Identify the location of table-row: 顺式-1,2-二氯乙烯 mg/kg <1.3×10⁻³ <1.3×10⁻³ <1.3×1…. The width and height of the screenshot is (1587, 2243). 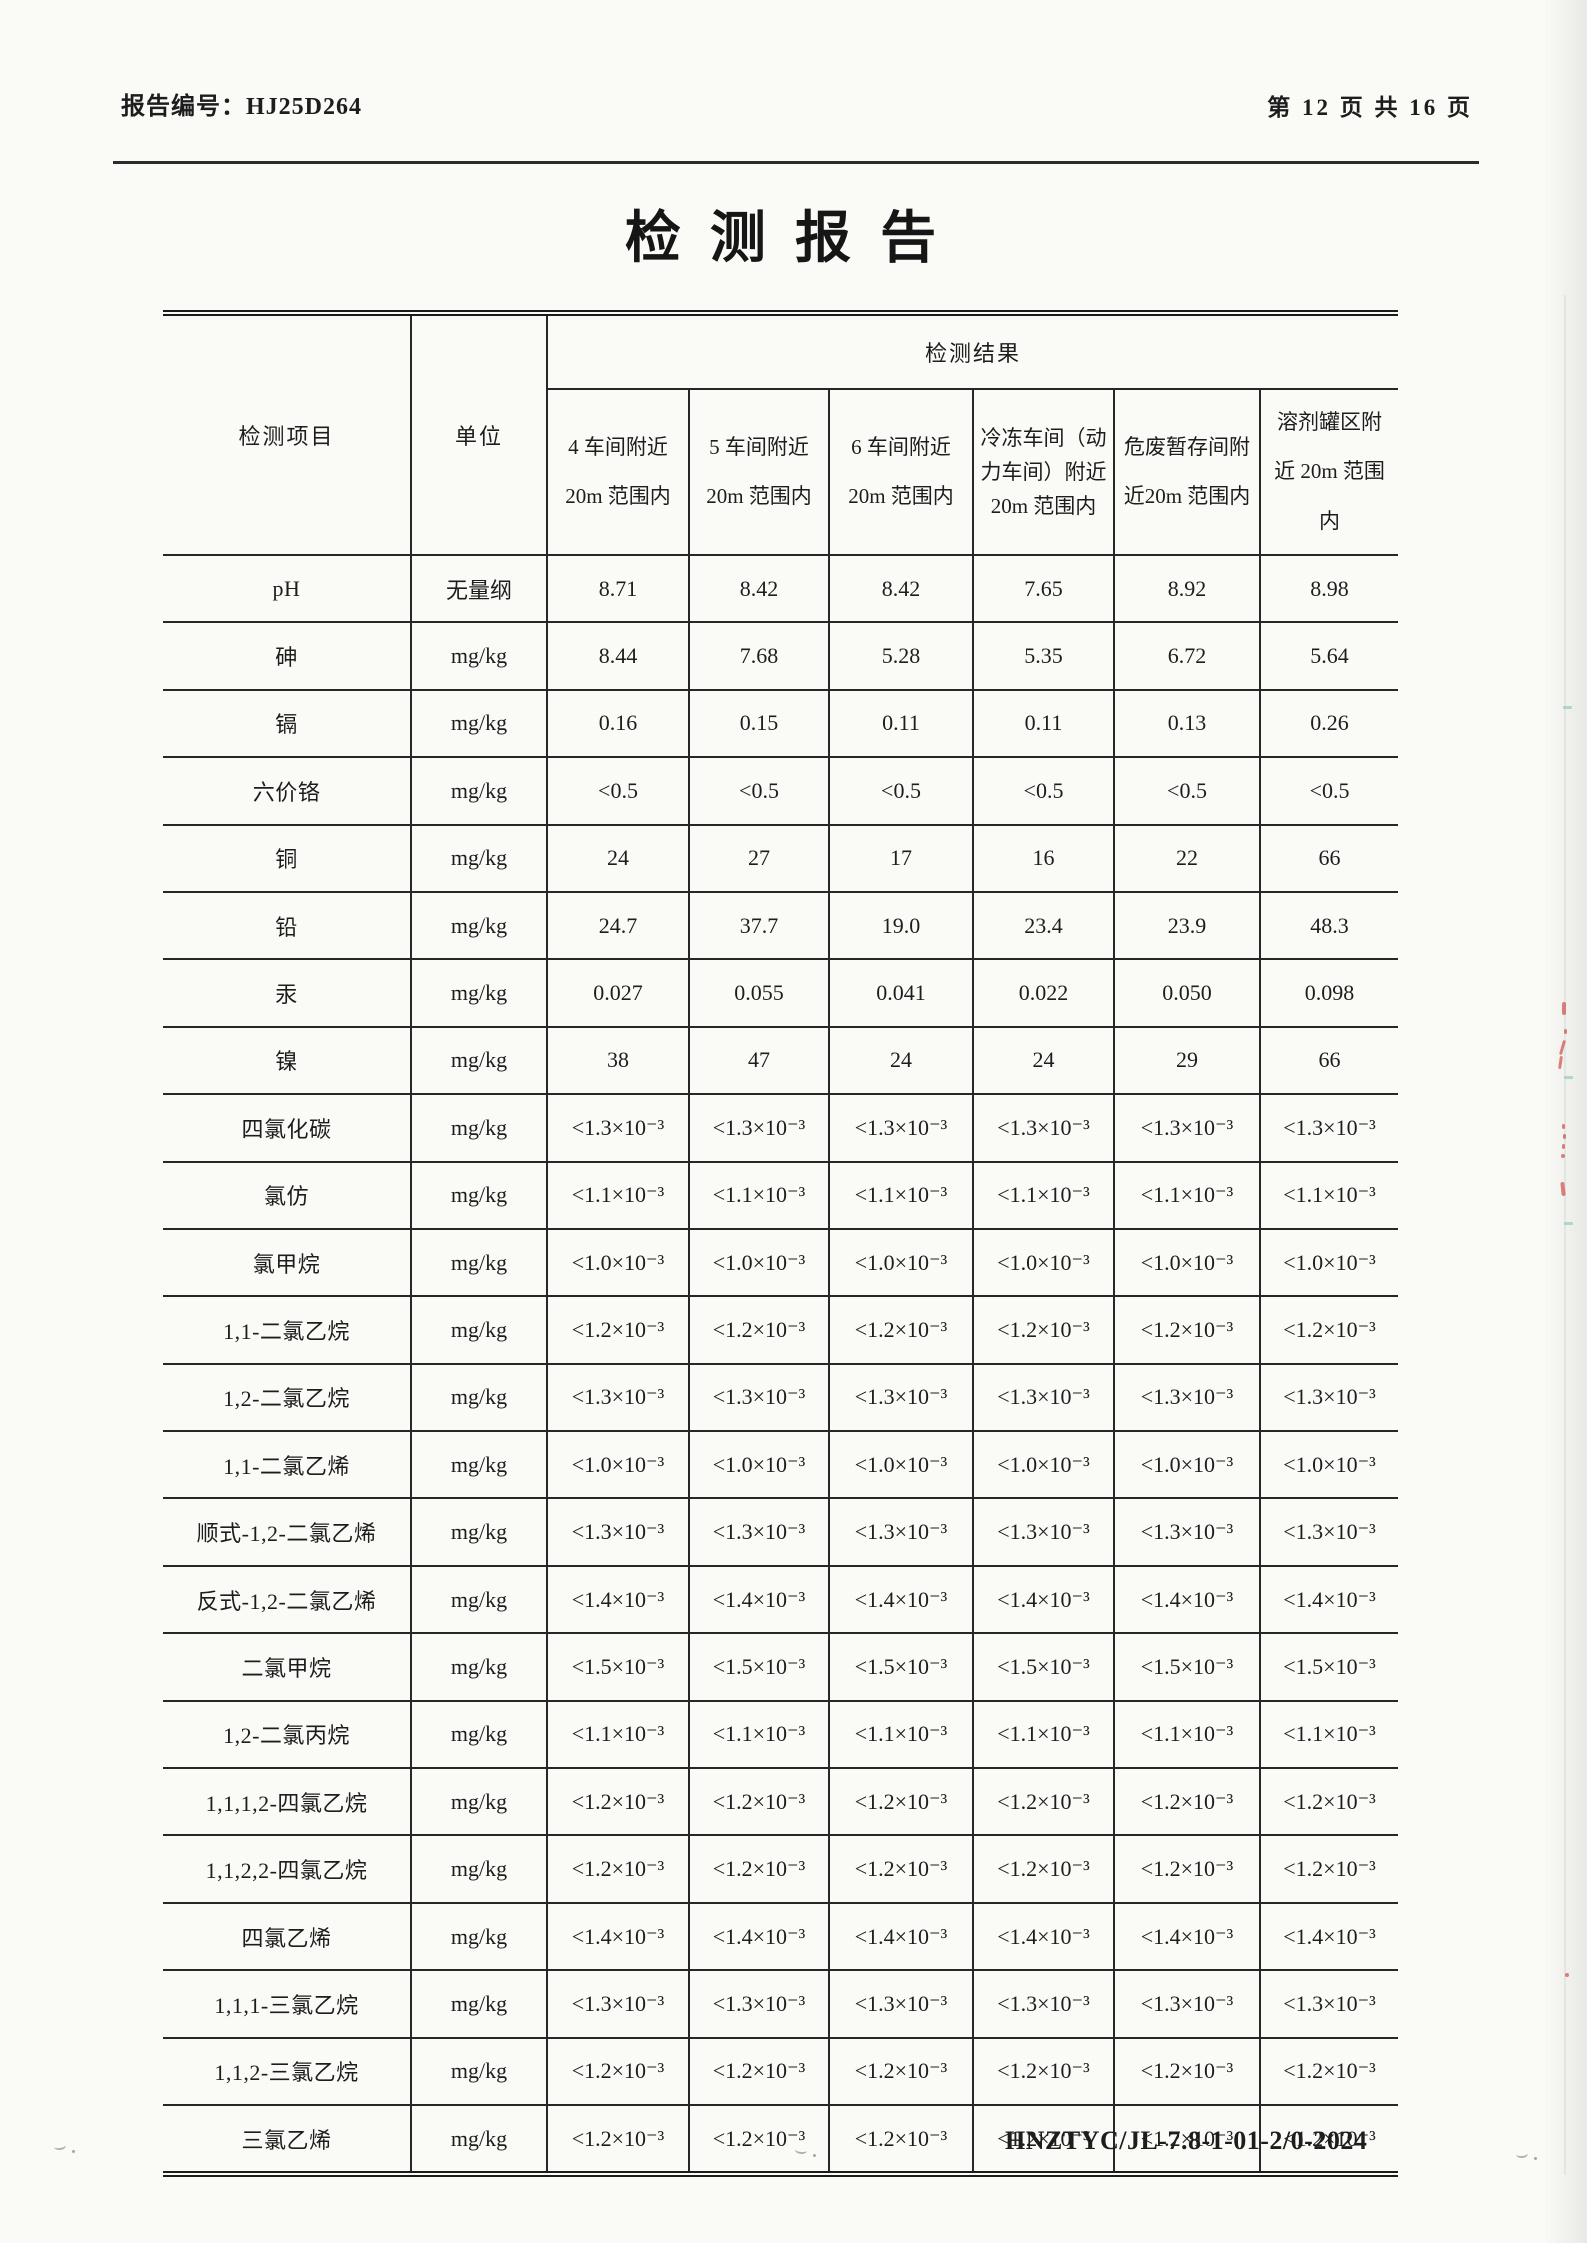
(781, 1532).